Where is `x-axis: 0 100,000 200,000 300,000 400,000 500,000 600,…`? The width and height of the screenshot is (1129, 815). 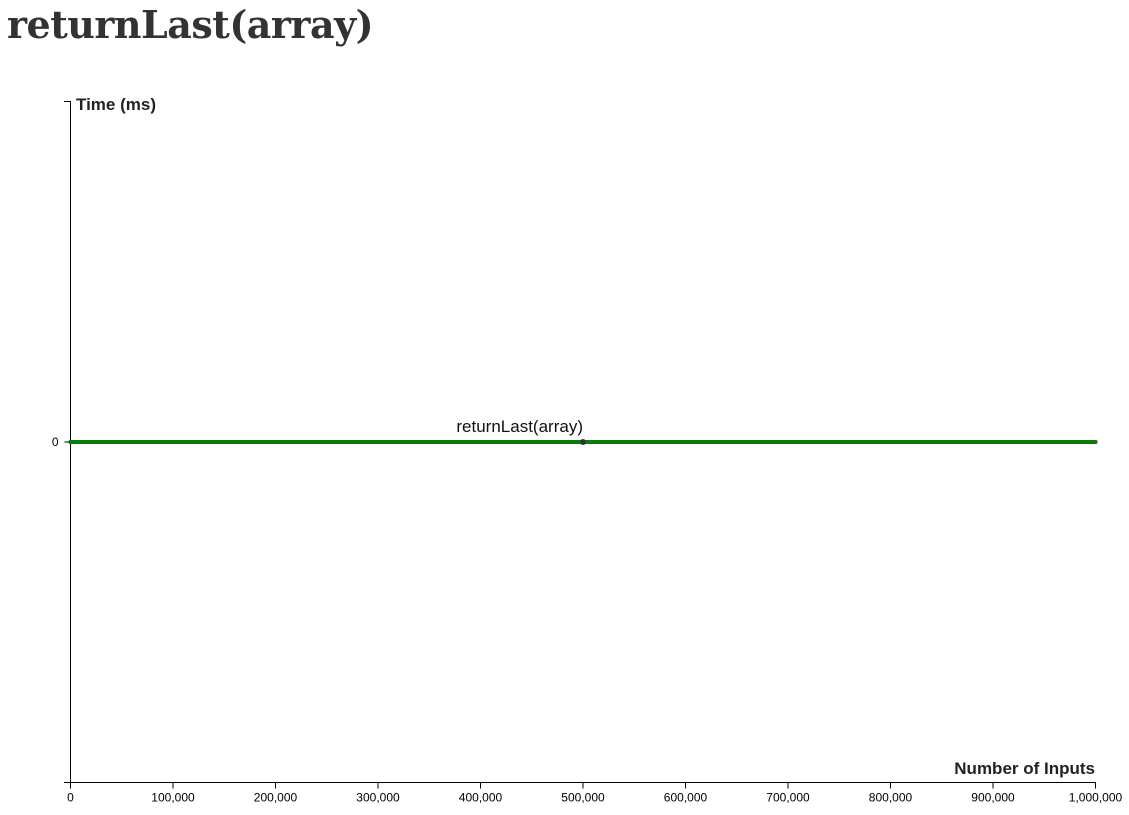
x-axis: 0 100,000 200,000 300,000 400,000 500,000 600,… is located at coordinates (594, 782).